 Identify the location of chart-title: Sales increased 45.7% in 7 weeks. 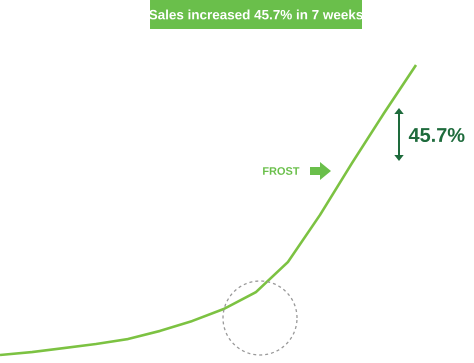
(256, 15).